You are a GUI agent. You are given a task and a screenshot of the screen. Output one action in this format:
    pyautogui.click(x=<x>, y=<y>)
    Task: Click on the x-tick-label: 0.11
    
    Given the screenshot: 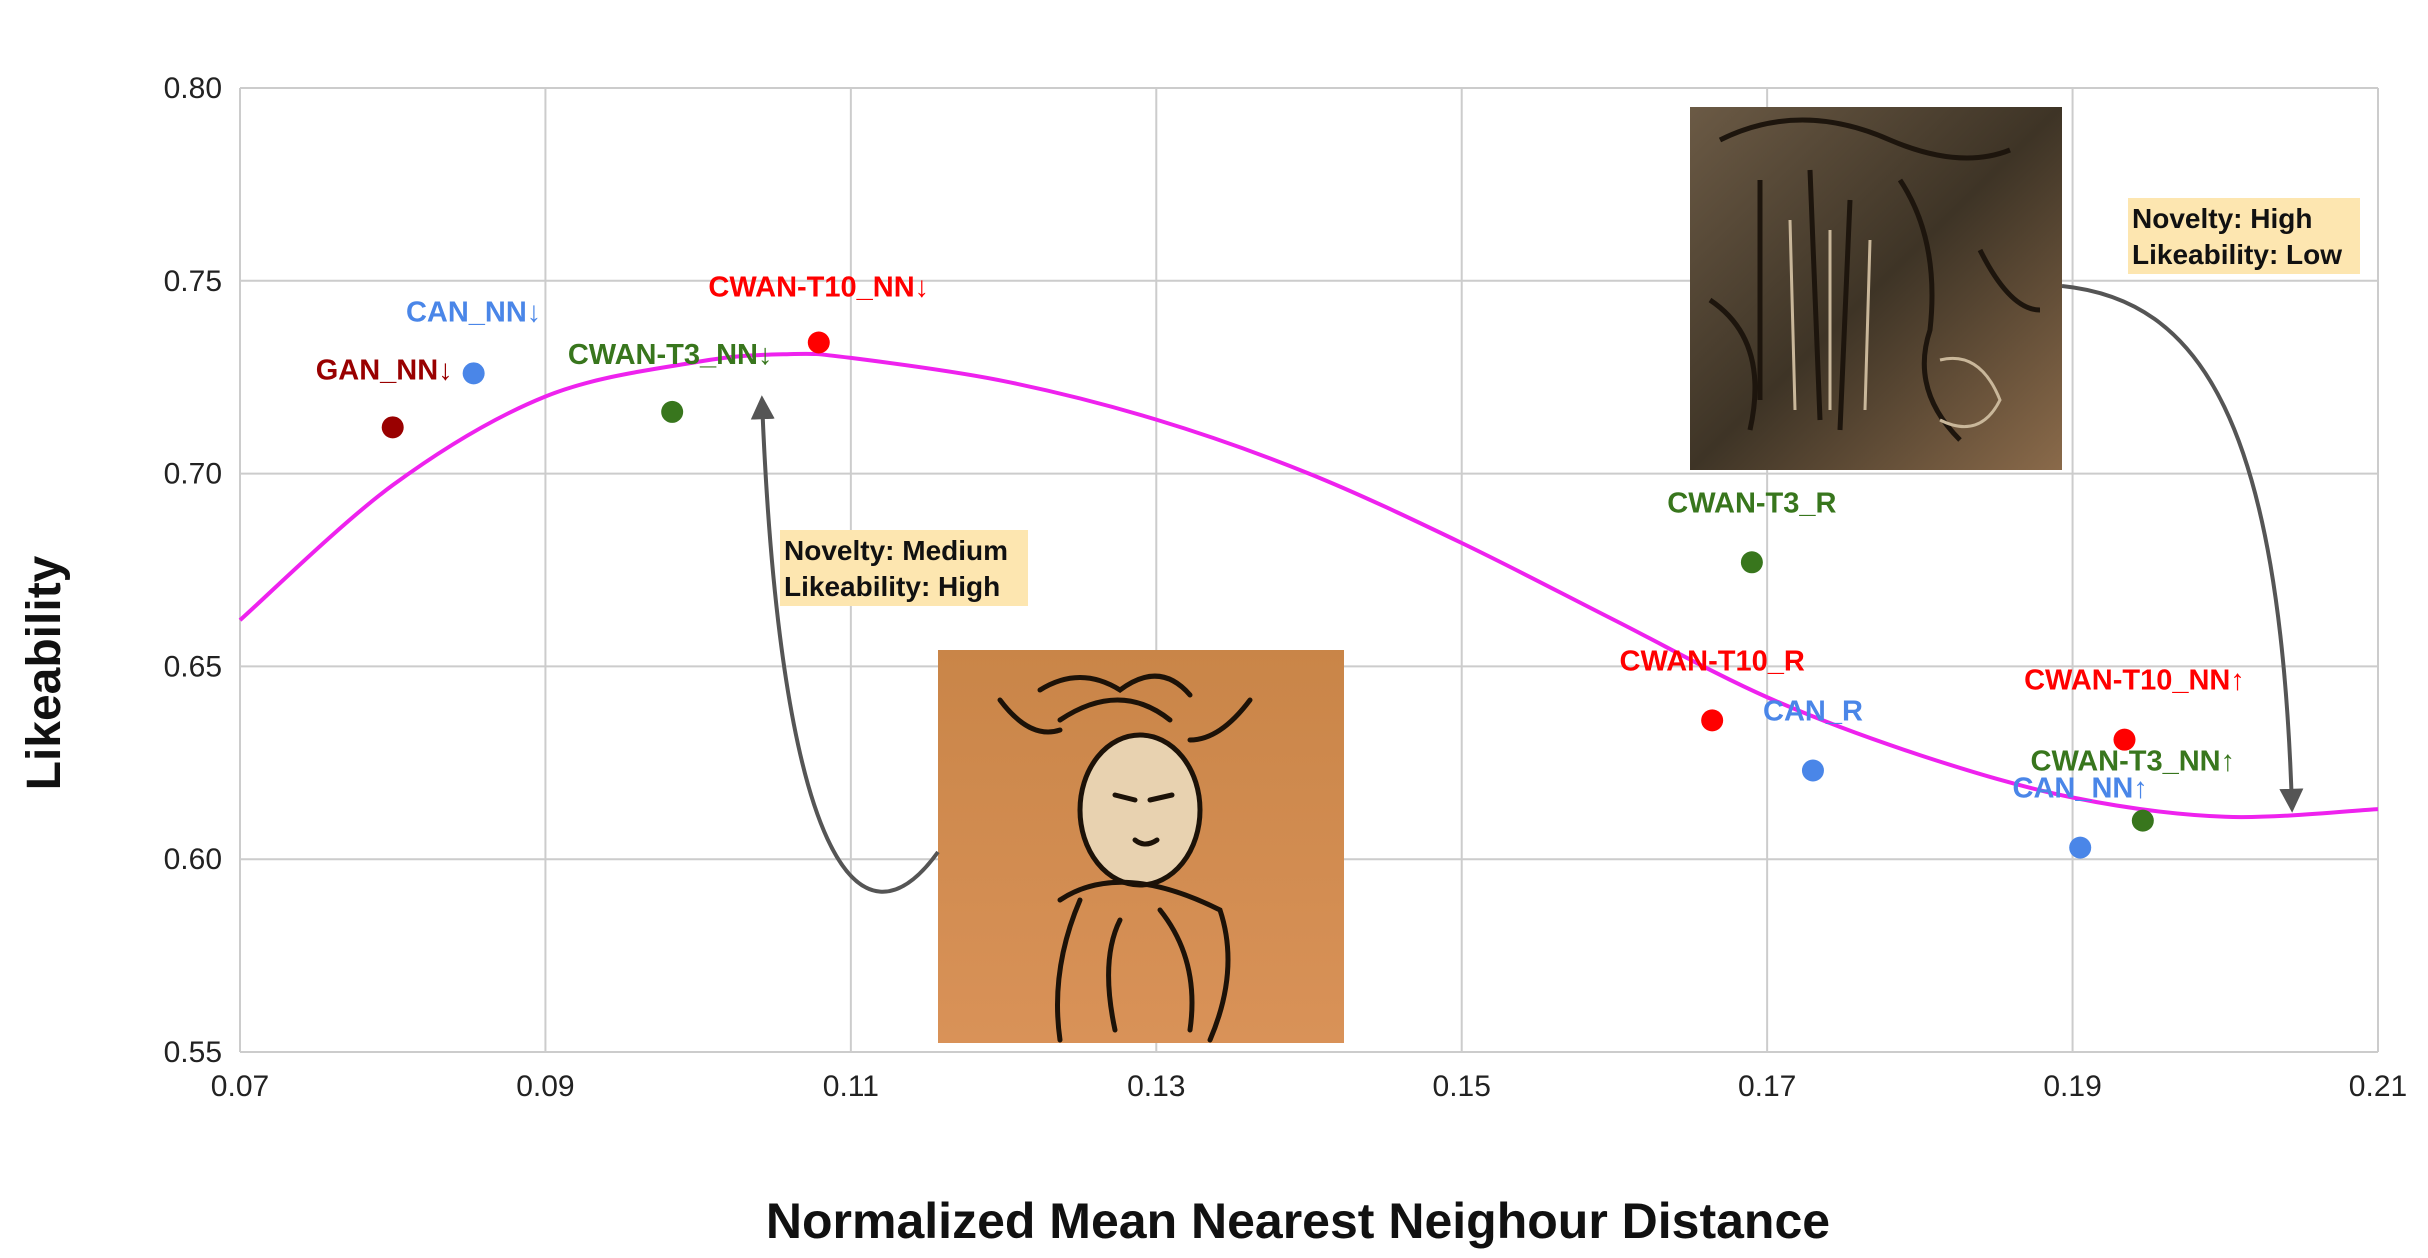 What is the action you would take?
    pyautogui.click(x=851, y=1086)
    